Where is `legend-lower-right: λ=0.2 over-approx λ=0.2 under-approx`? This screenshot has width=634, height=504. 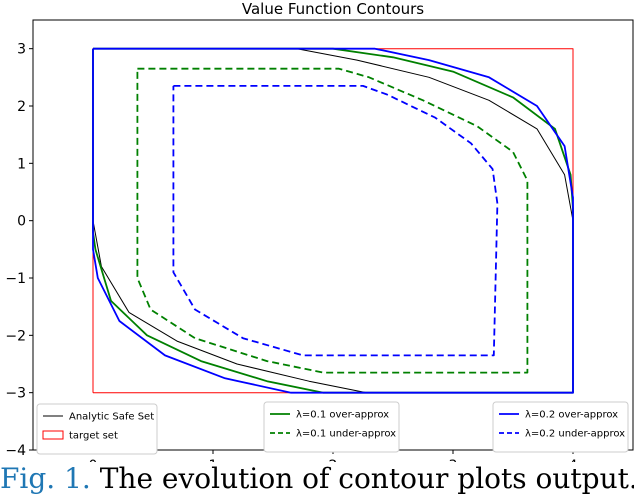
legend-lower-right: λ=0.2 over-approx λ=0.2 under-approx is located at coordinates (560, 427).